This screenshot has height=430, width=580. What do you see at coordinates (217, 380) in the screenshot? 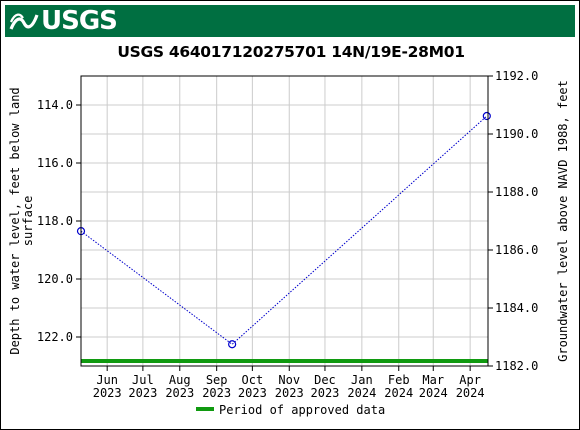
I see `x-tick-label-month: Sep` at bounding box center [217, 380].